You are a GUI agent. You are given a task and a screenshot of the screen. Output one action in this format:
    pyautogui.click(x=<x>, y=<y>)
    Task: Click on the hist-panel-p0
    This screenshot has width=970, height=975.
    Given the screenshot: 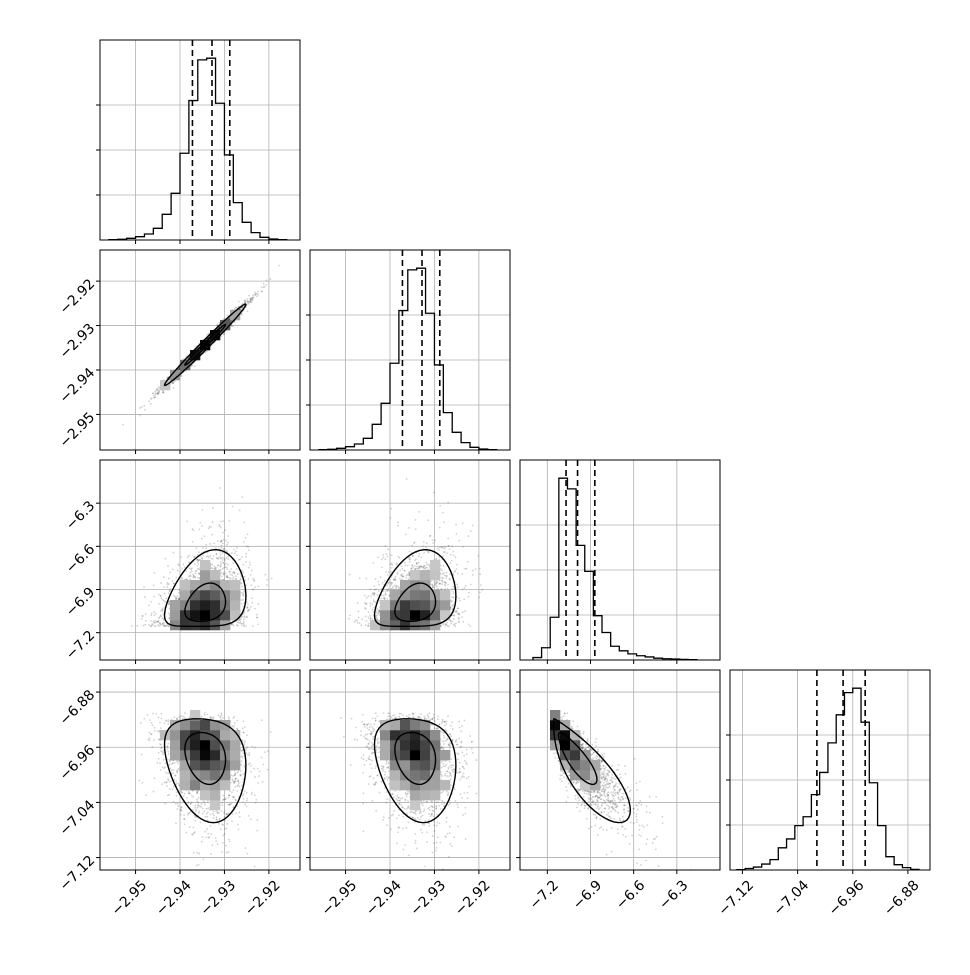 What is the action you would take?
    pyautogui.click(x=200, y=140)
    